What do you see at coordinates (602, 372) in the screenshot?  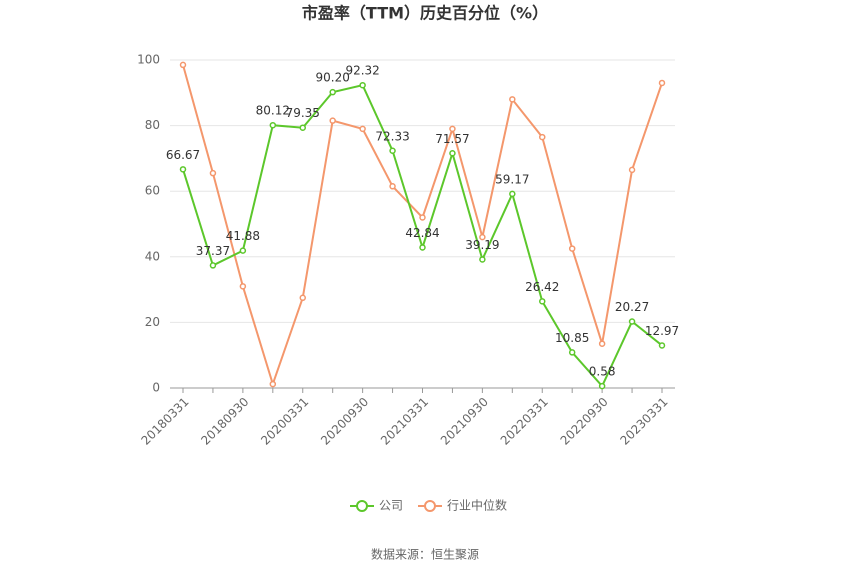 I see `data-label: 0.58` at bounding box center [602, 372].